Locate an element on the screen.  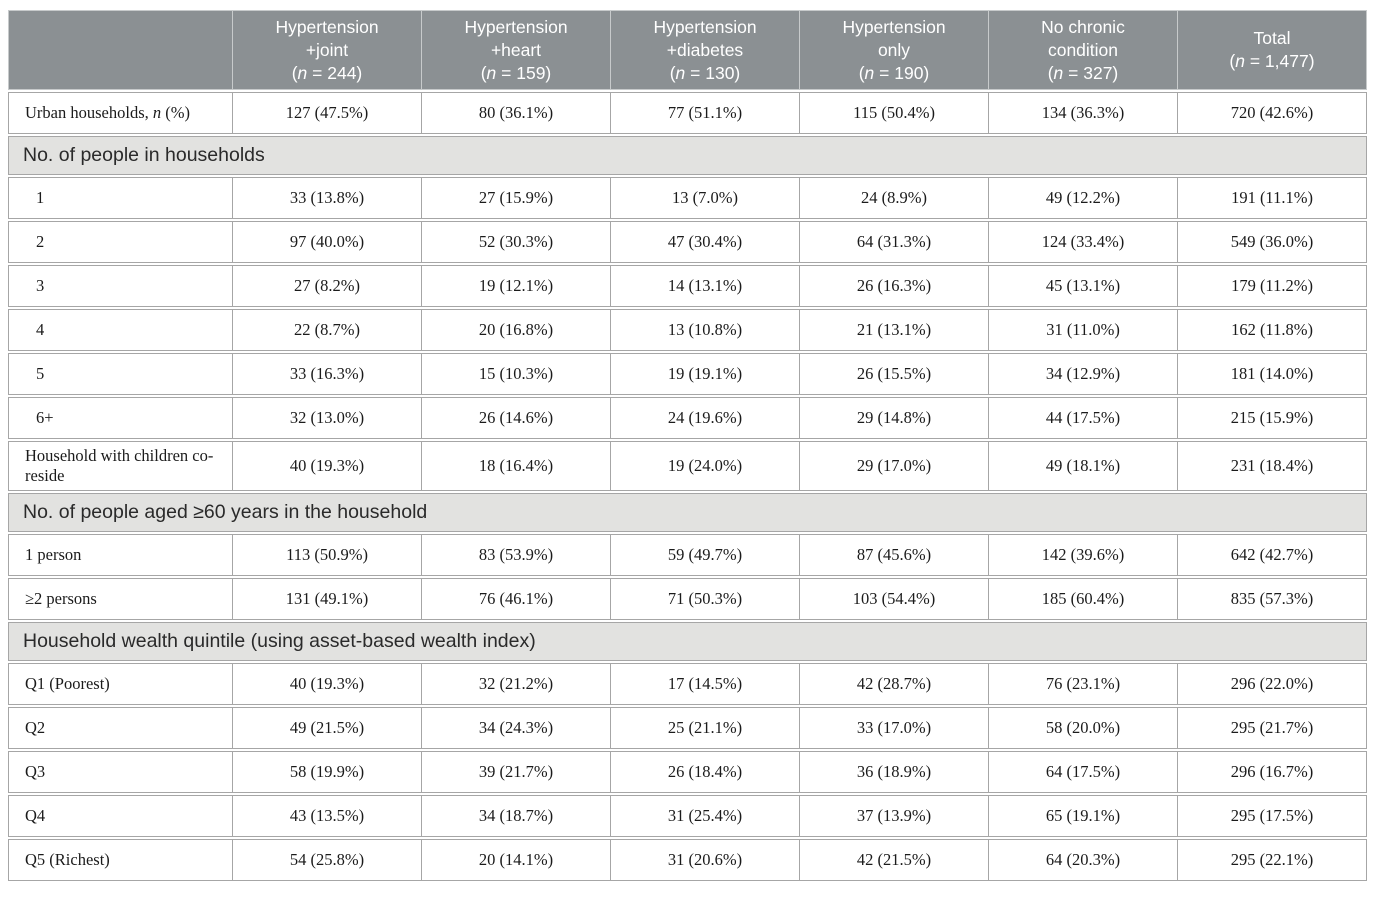
row-label: Q4 is located at coordinates (120, 816).